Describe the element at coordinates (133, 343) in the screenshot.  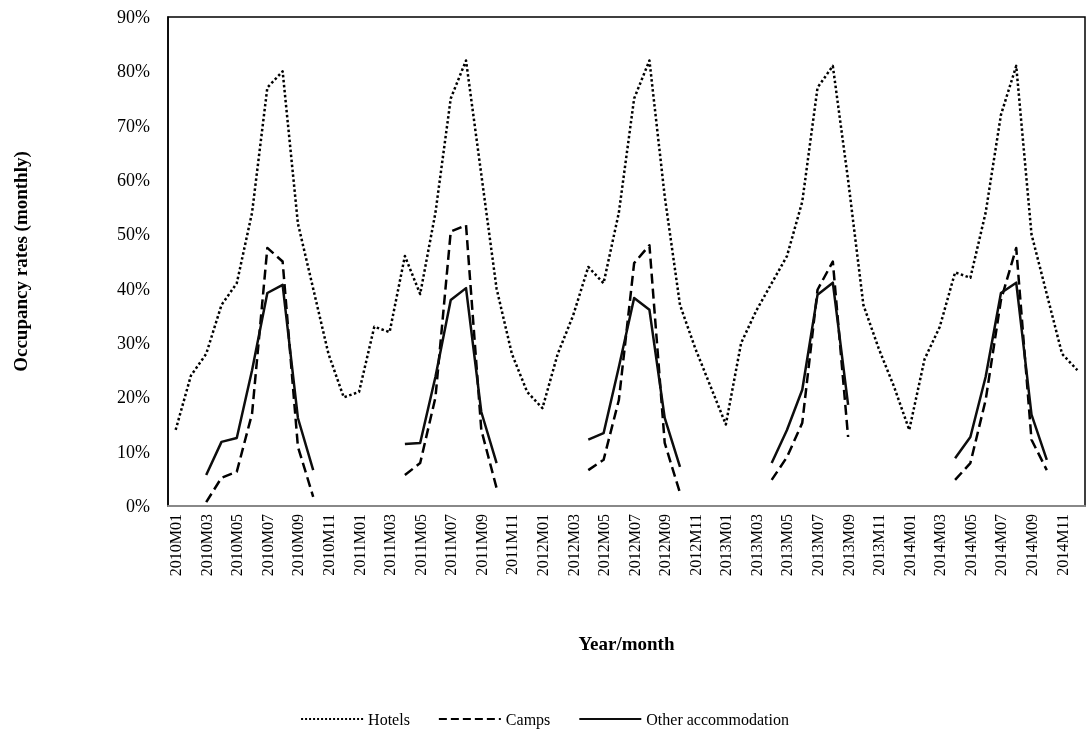
I see `y-tick-label: 30%` at that location.